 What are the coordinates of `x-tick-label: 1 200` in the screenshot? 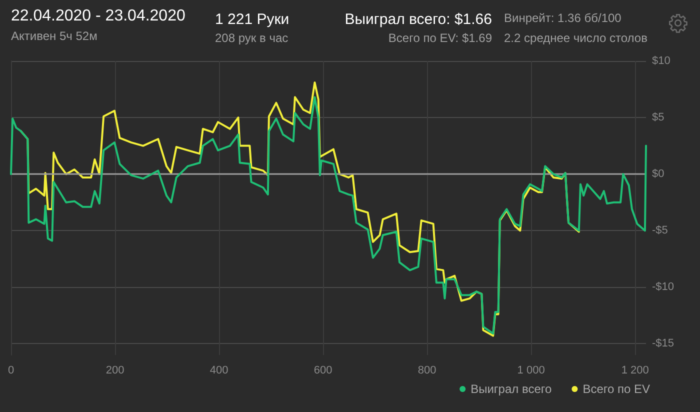 It's located at (635, 370).